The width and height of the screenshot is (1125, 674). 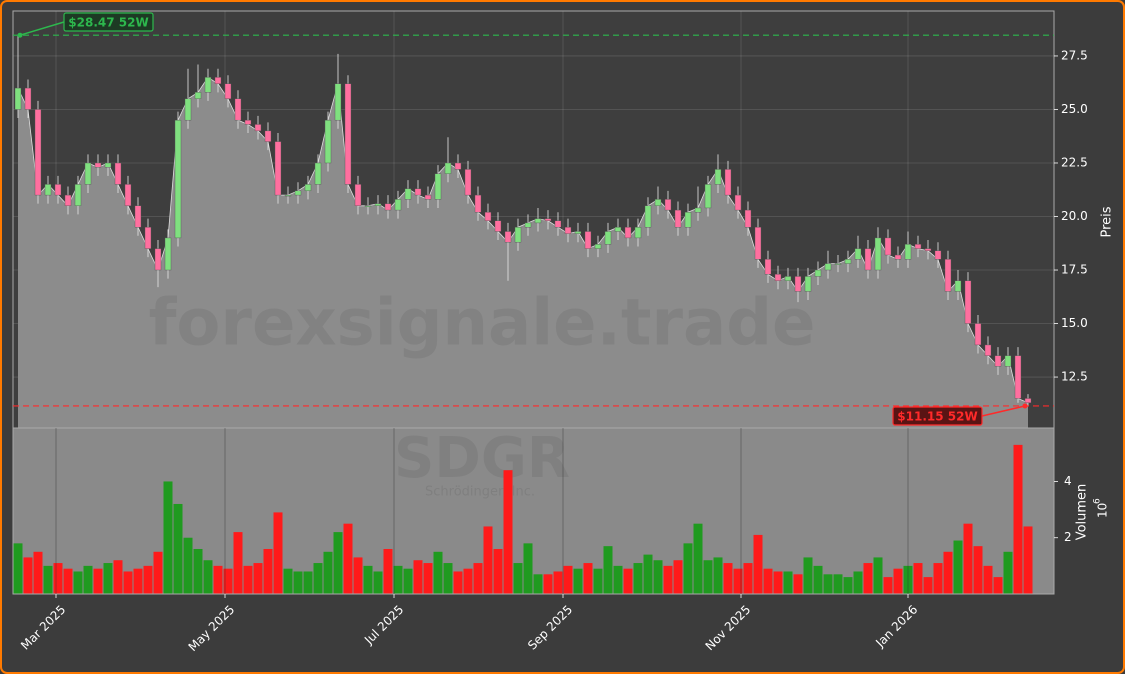 I want to click on volume-tick-label: 4, so click(x=1068, y=481).